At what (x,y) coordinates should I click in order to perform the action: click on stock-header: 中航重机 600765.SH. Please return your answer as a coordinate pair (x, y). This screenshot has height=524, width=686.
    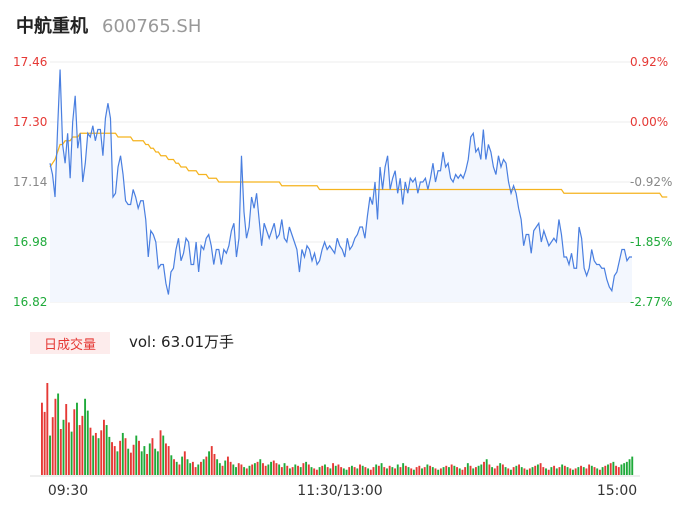
    Looking at the image, I should click on (108, 26).